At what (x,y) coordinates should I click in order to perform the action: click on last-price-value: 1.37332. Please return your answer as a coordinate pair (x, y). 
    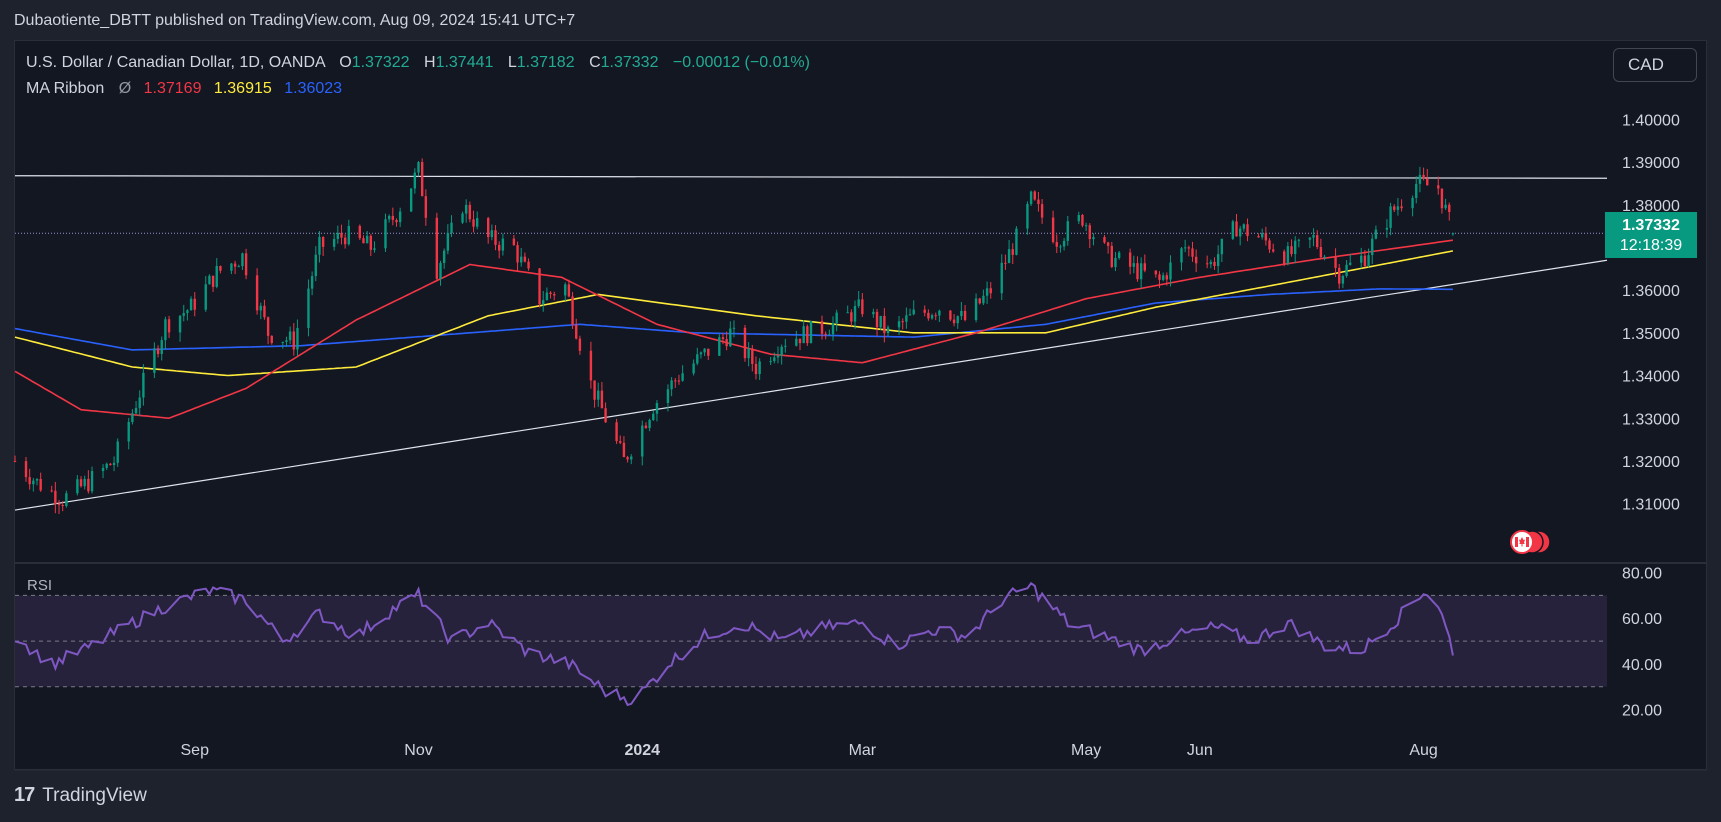
    Looking at the image, I should click on (1651, 225).